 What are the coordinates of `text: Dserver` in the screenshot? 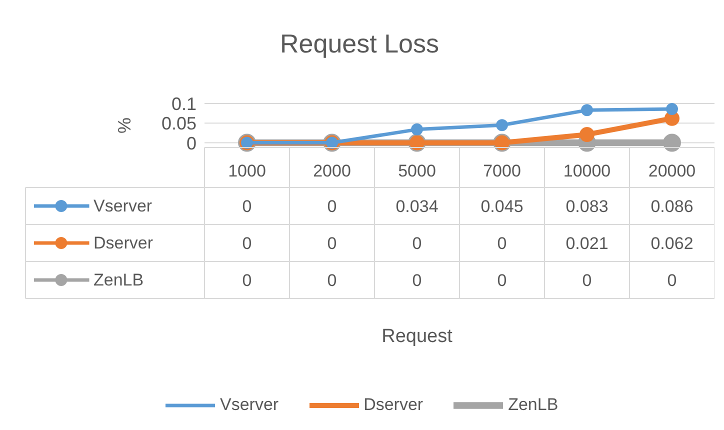 It's located at (394, 404).